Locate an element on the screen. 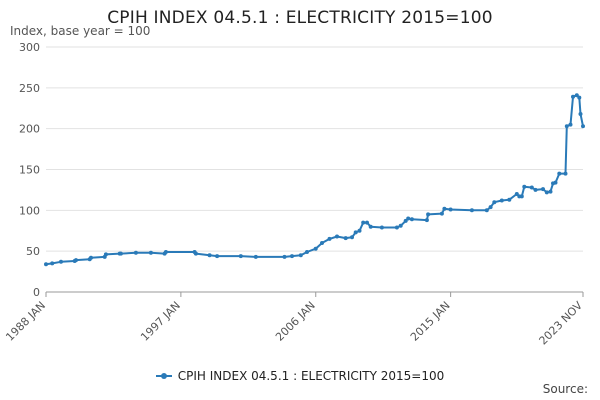 The width and height of the screenshot is (600, 400). x-tick-label: 1997 JAN is located at coordinates (160, 321).